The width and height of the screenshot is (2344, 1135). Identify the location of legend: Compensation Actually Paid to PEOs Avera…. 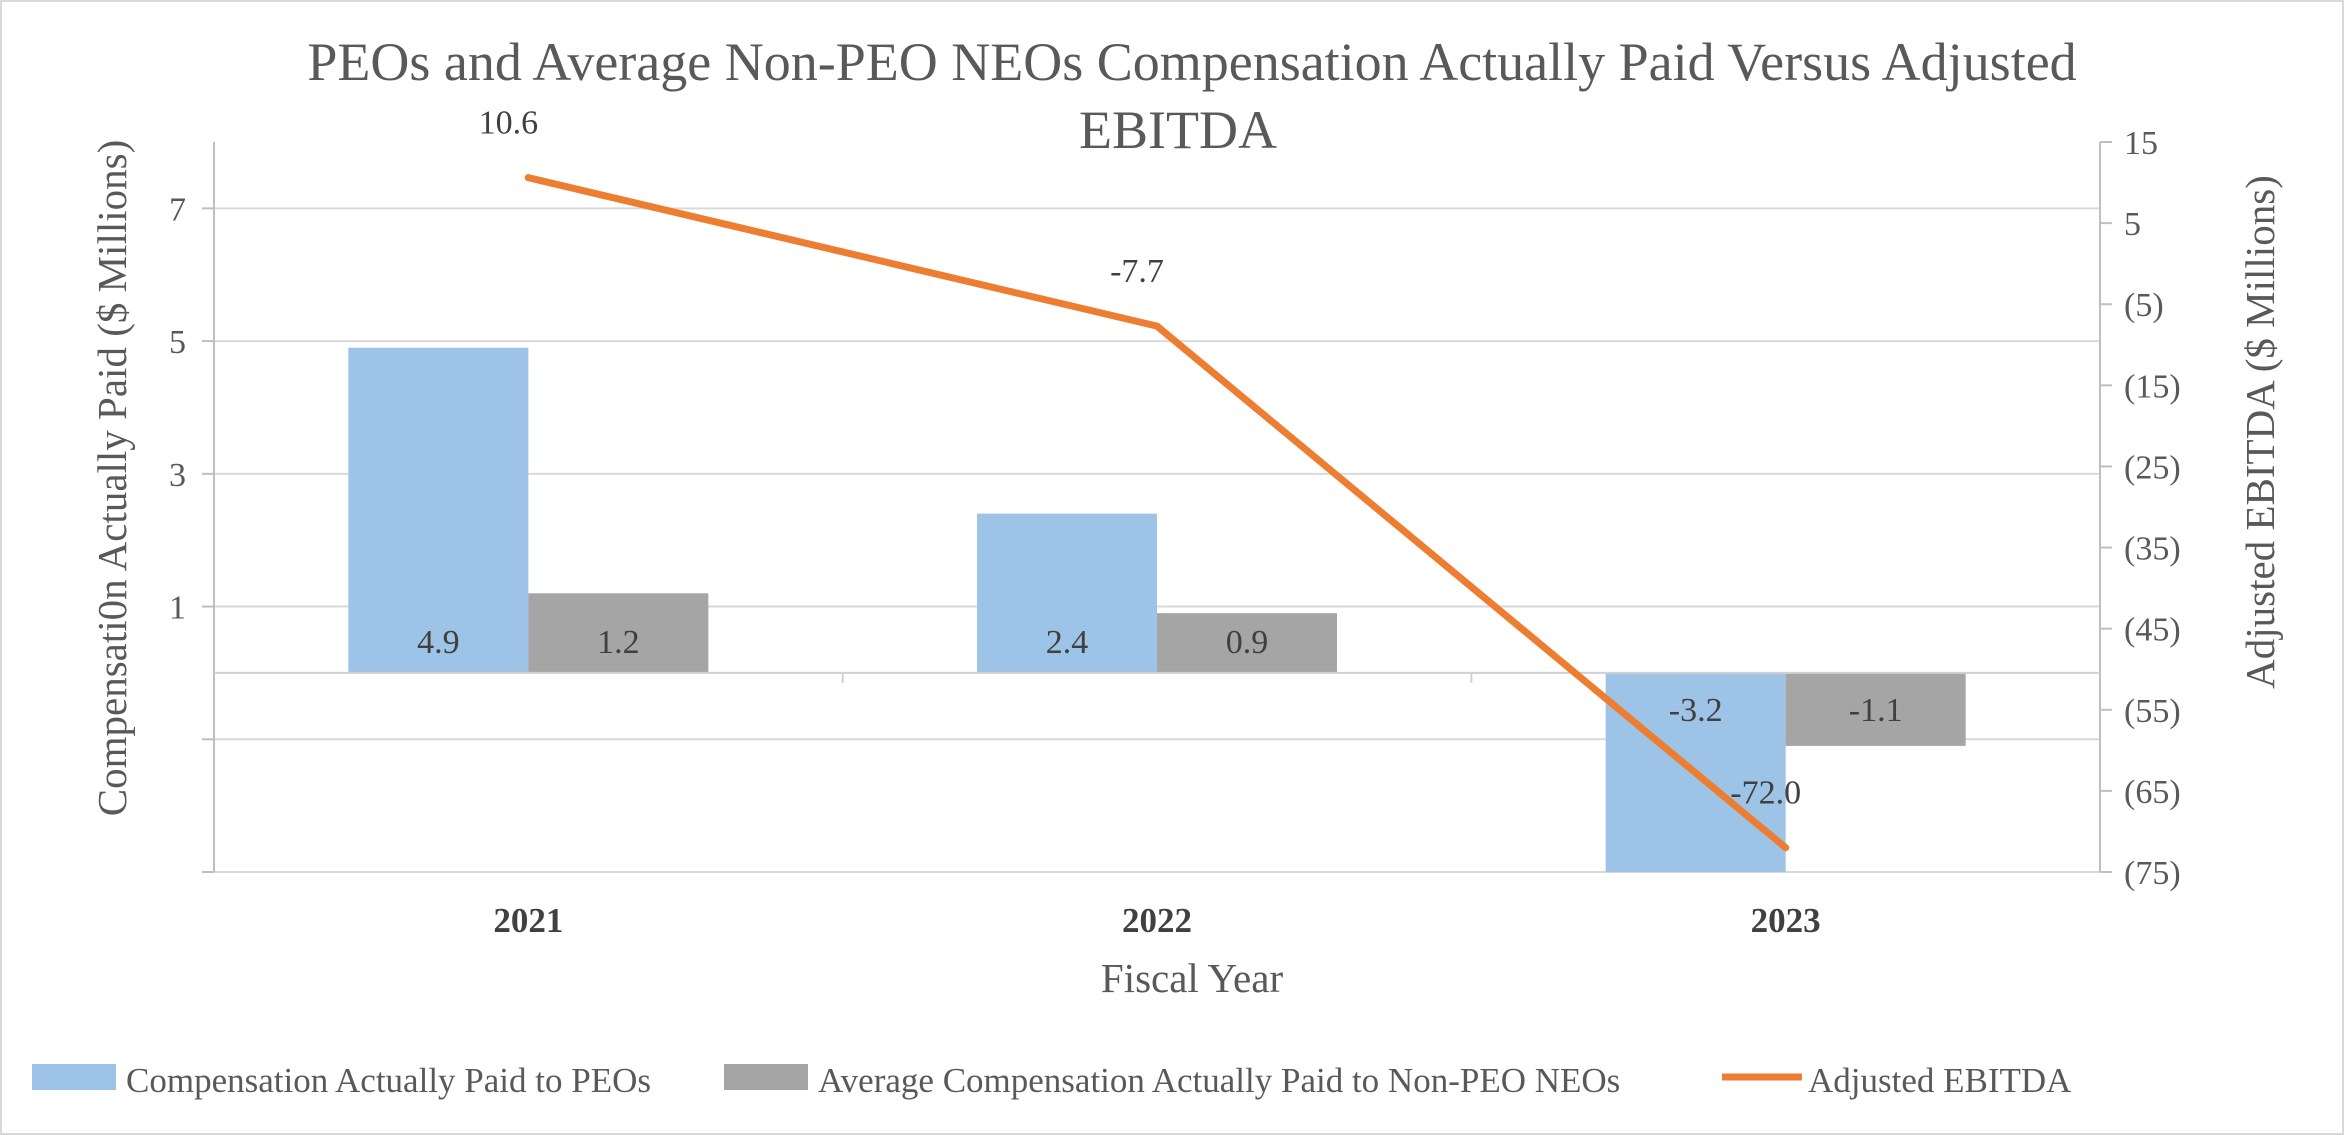
(1052, 1080).